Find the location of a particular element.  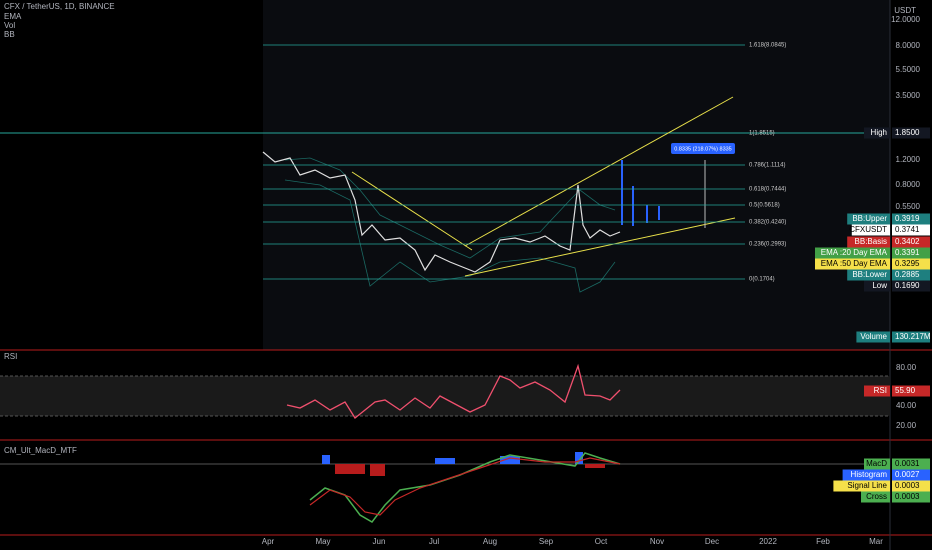

tag-name: MacD is located at coordinates (876, 463).